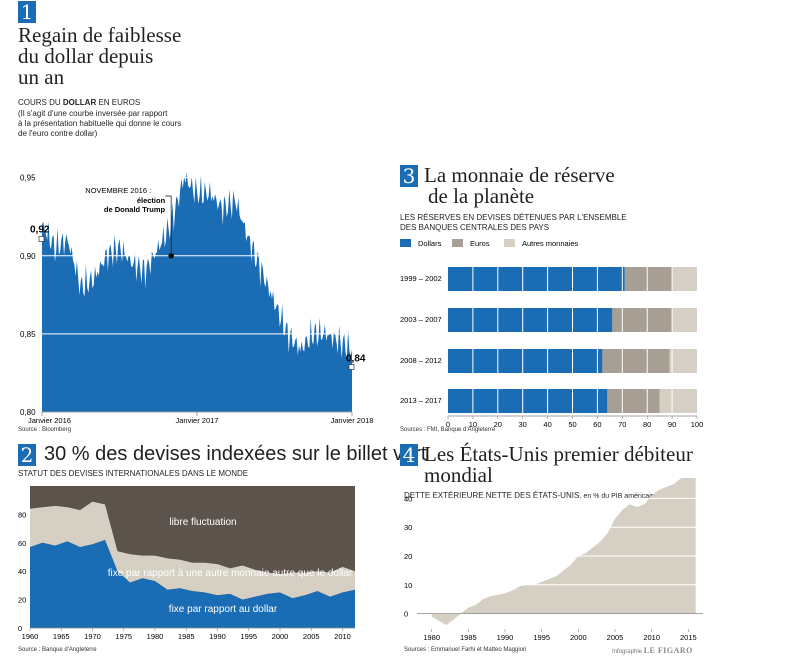 The image size is (805, 657). I want to click on y-tick-label: 60, so click(22, 543).